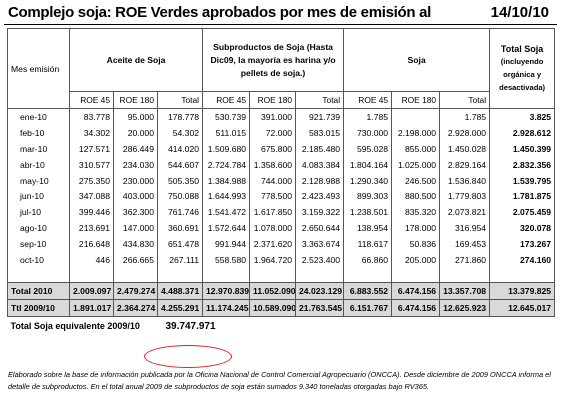  Describe the element at coordinates (416, 164) in the screenshot. I see `value-cell: 1.025.000` at that location.